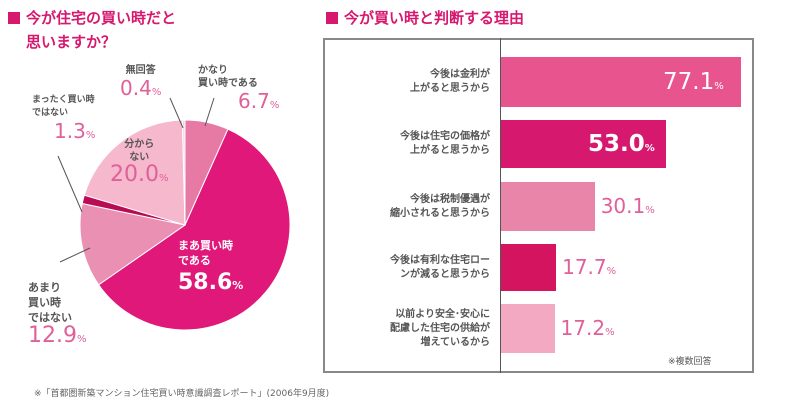 The image size is (800, 416). I want to click on slice-no-answer, so click(183, 172).